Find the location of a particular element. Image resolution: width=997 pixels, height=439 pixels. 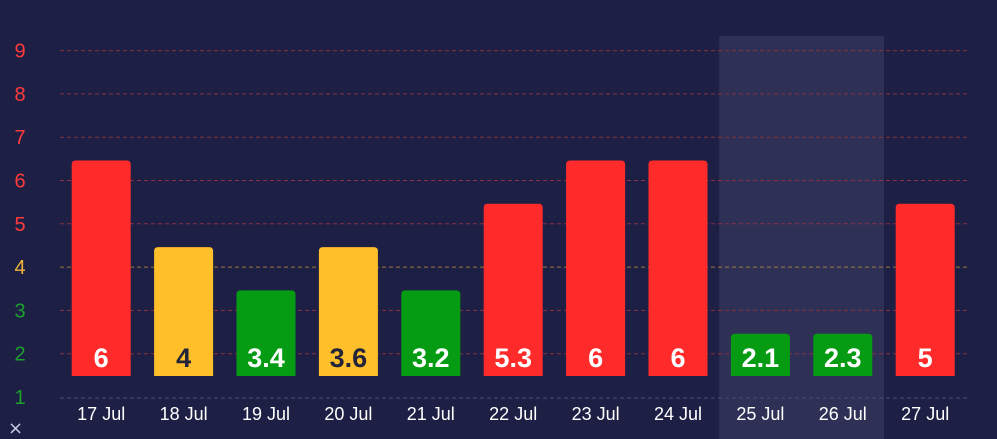

bar-value-label: 5 is located at coordinates (925, 358).